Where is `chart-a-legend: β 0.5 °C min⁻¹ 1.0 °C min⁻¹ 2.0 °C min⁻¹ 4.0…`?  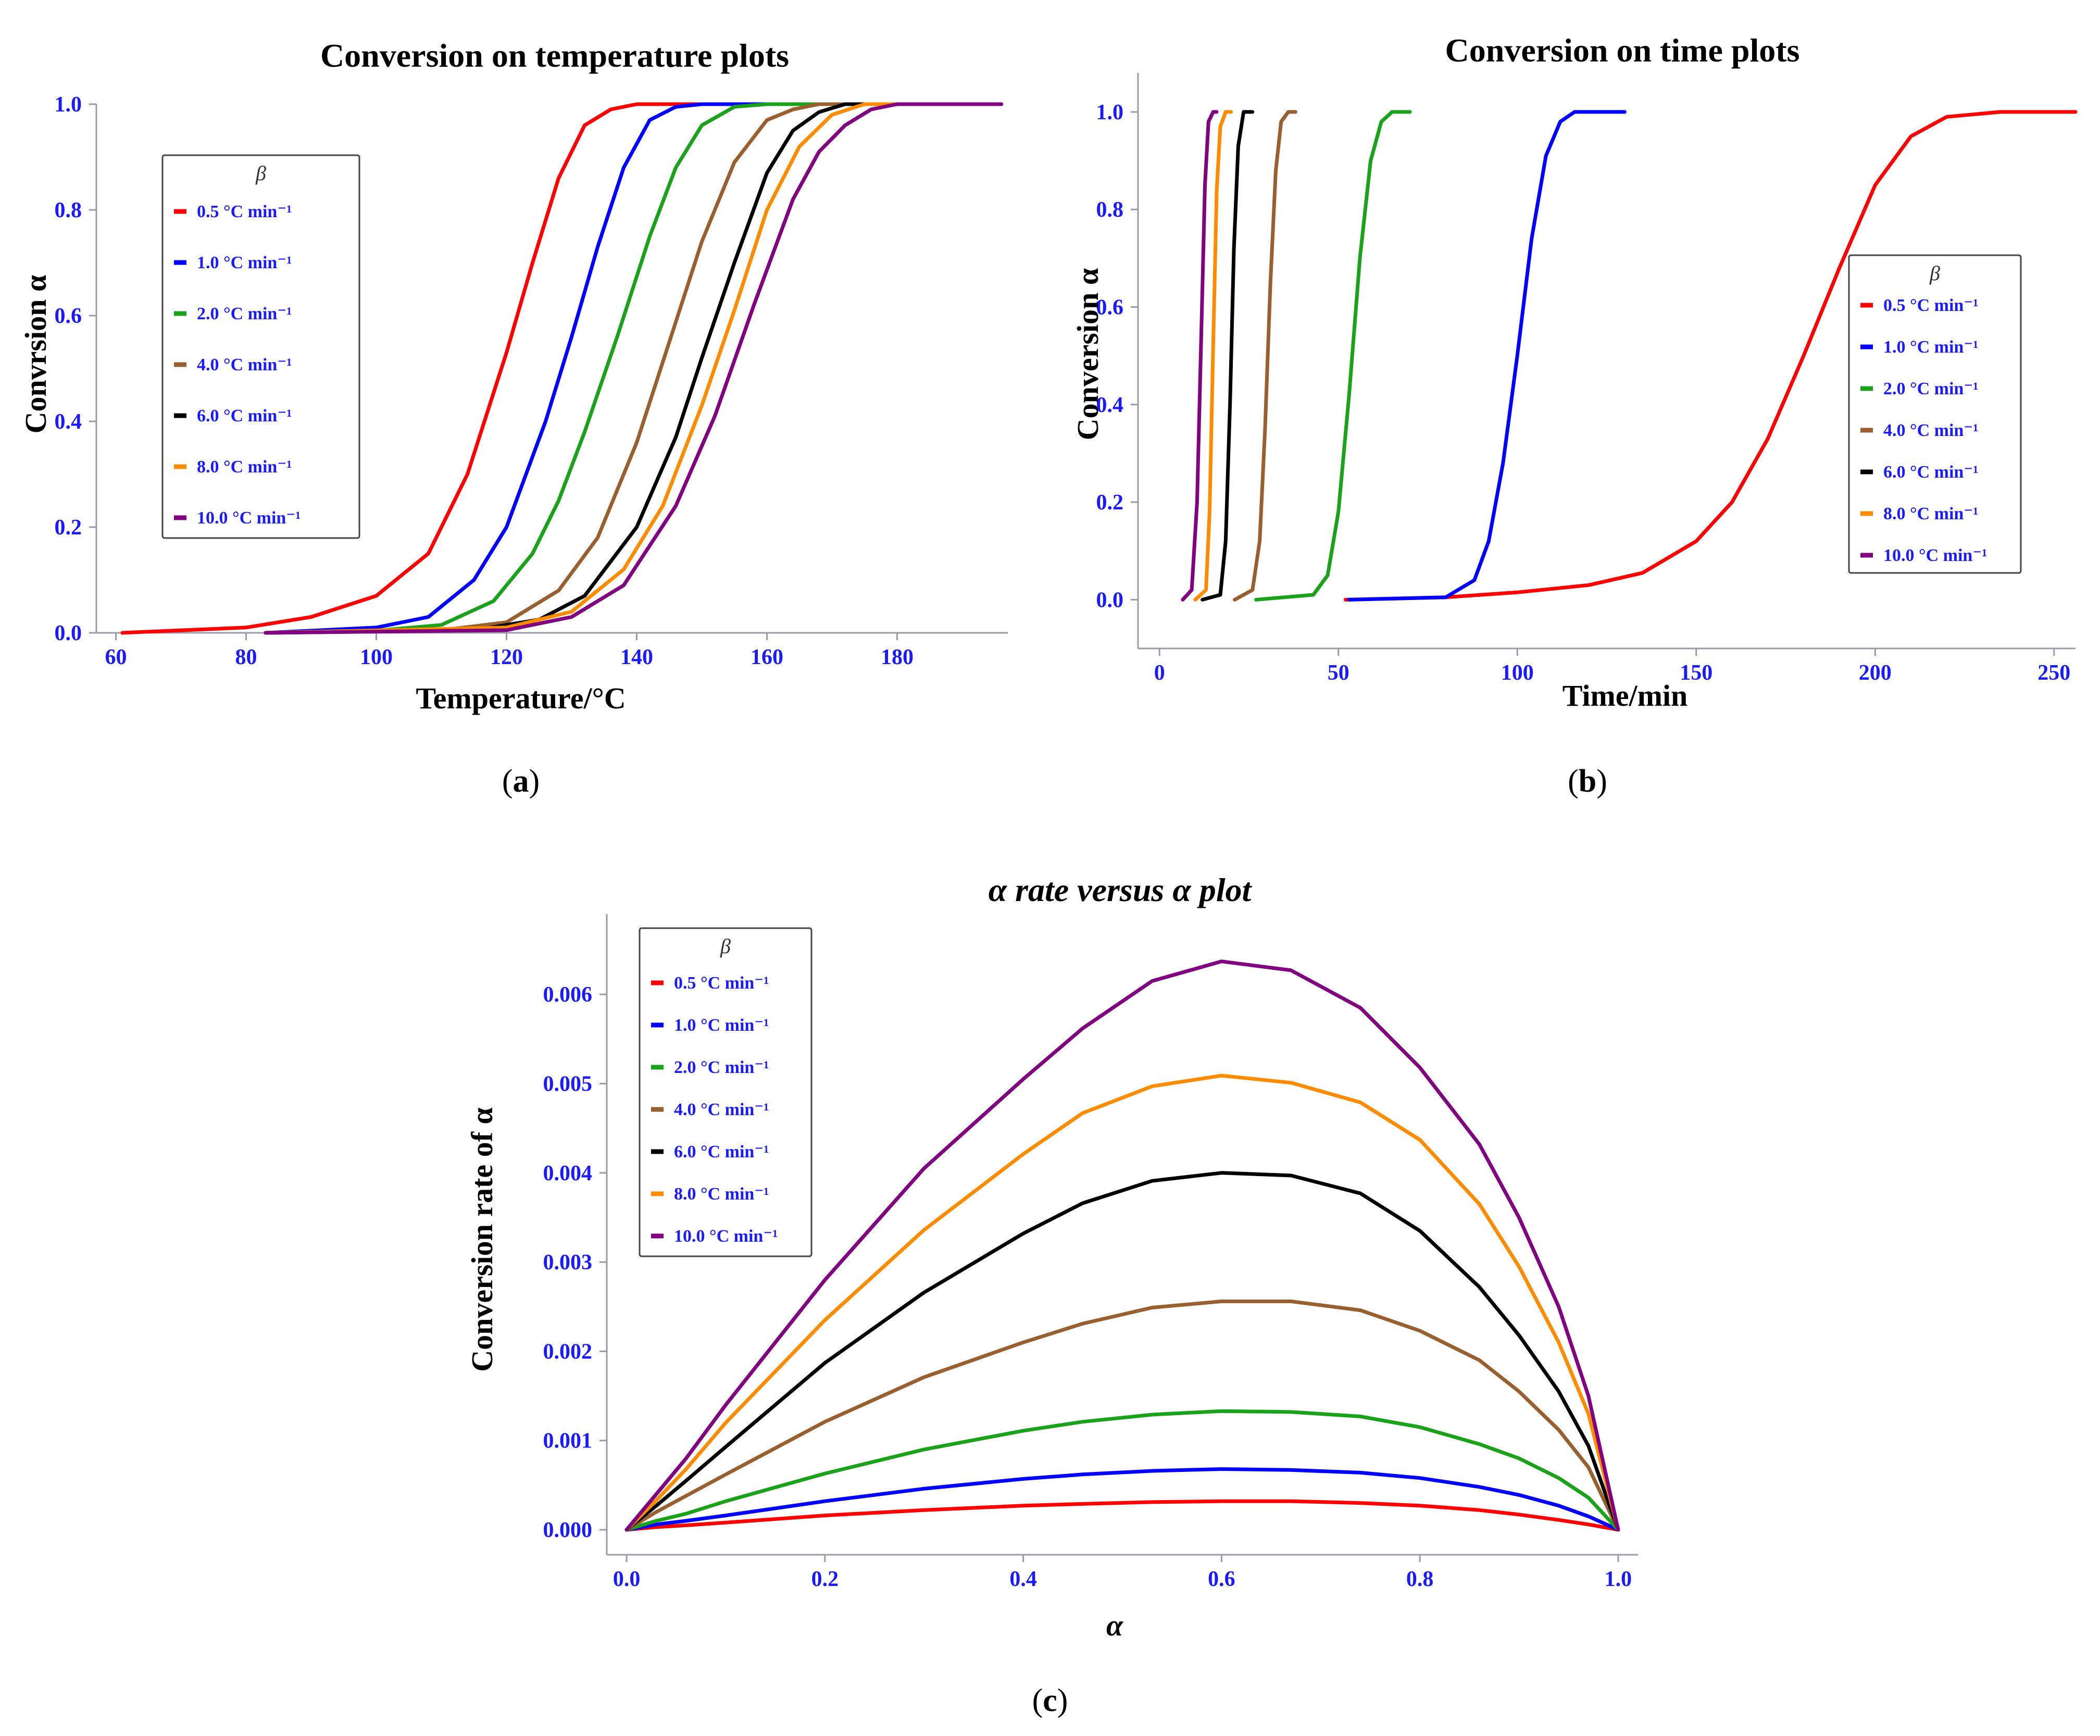 chart-a-legend: β 0.5 °C min⁻¹ 1.0 °C min⁻¹ 2.0 °C min⁻¹ 4.0… is located at coordinates (260, 347).